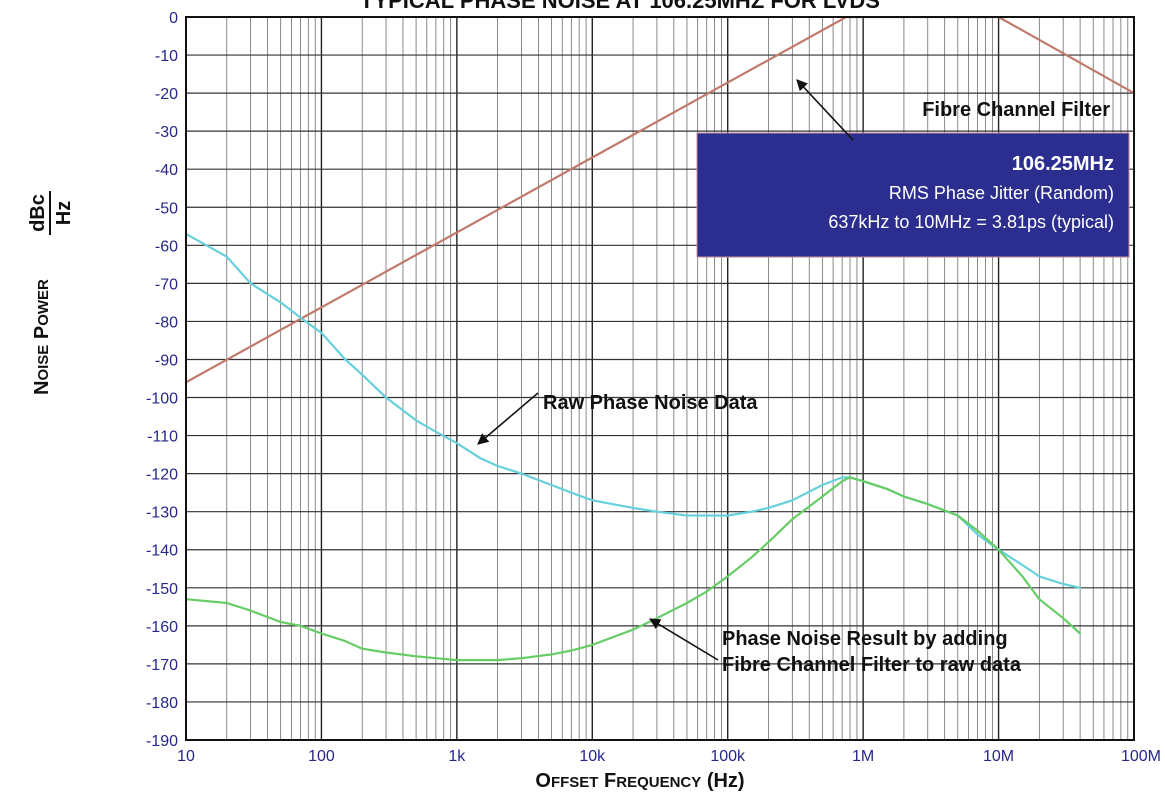  I want to click on x-tick-label: 10k, so click(592, 756).